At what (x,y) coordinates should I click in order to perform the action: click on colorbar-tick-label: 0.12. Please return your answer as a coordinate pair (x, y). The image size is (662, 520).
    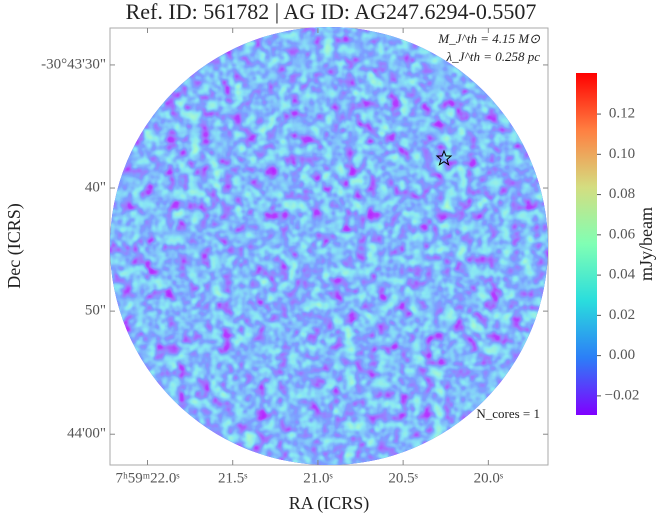
    Looking at the image, I should click on (622, 114).